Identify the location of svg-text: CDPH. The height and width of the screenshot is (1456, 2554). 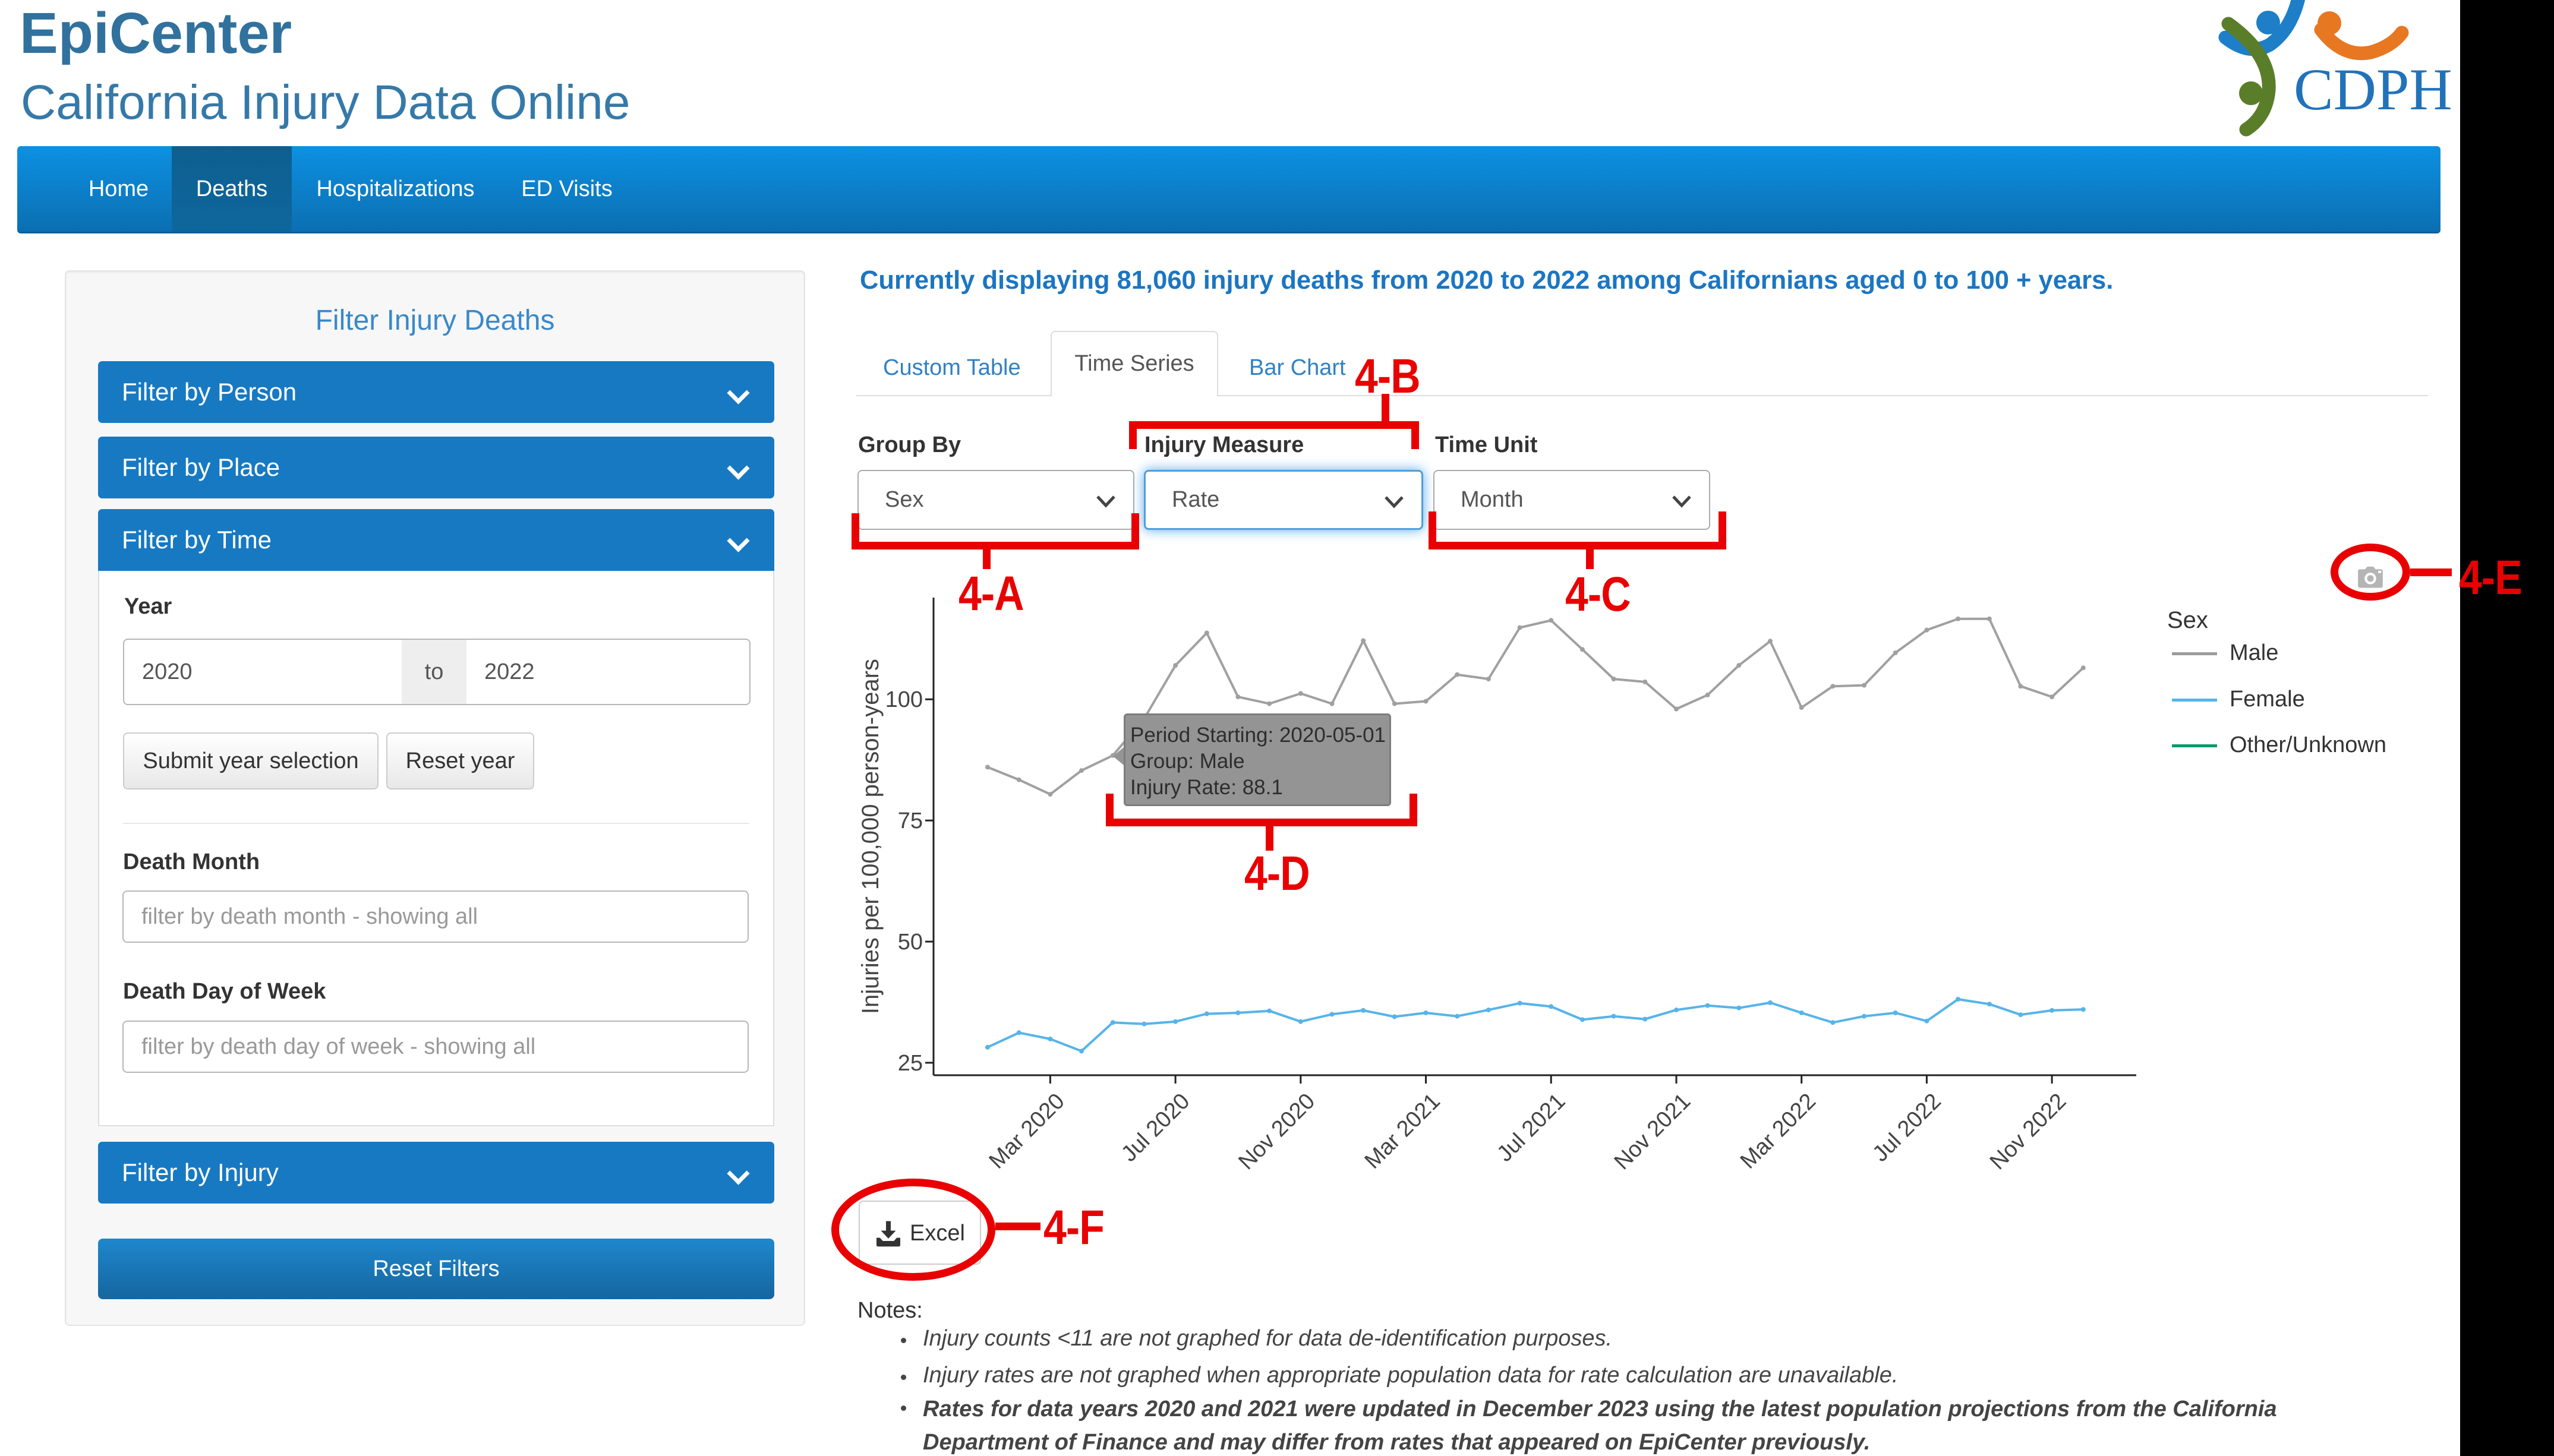
(2373, 89).